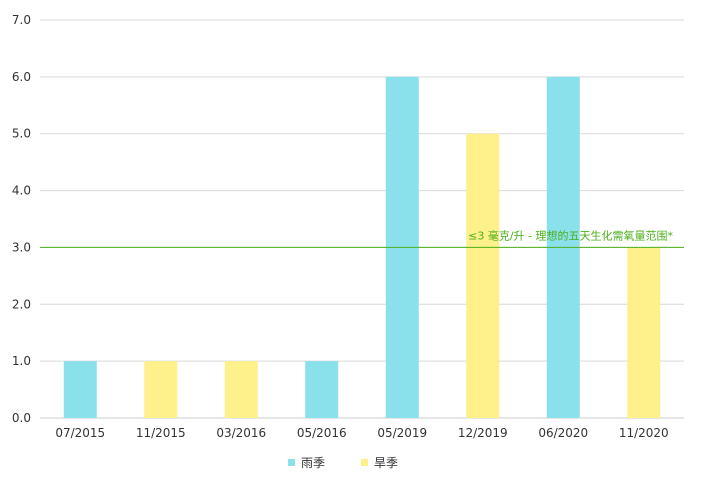  Describe the element at coordinates (343, 463) in the screenshot. I see `legend: 雨季 旱季` at that location.